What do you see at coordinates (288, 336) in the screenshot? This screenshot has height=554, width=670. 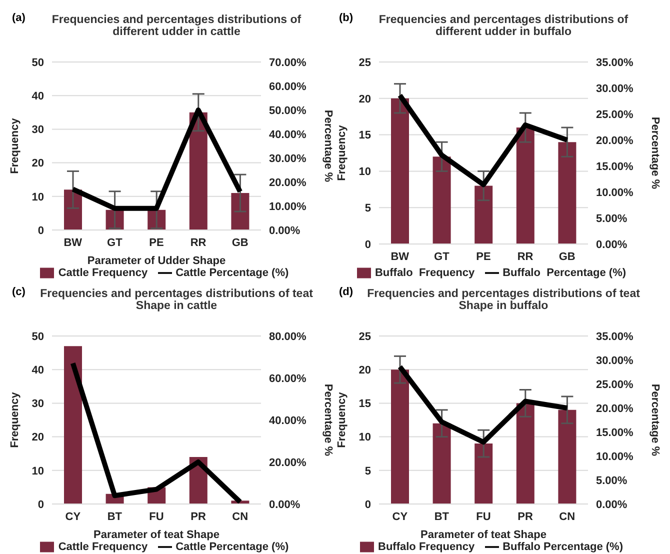 I see `y2-tick-label: 80.00%` at bounding box center [288, 336].